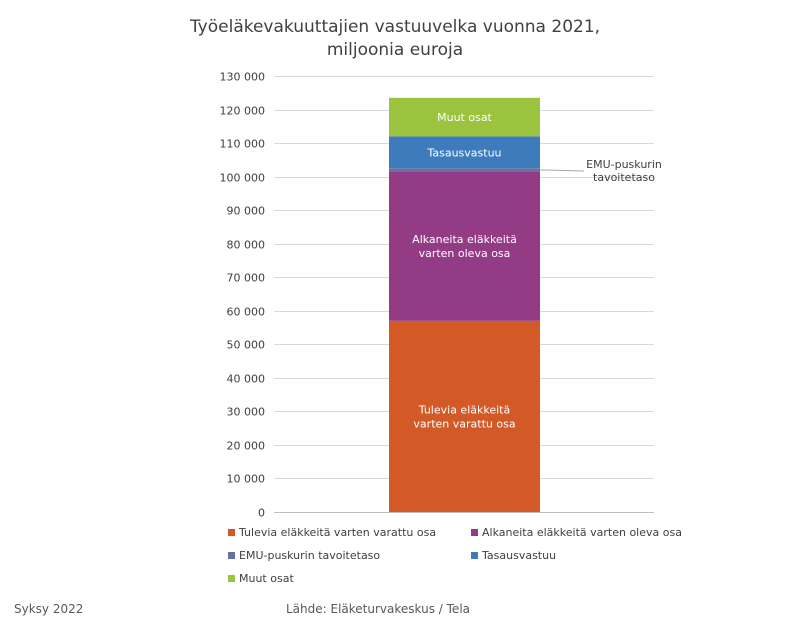 The width and height of the screenshot is (790, 640). I want to click on bar-label: Alkaneita eläkkeitä, so click(464, 239).